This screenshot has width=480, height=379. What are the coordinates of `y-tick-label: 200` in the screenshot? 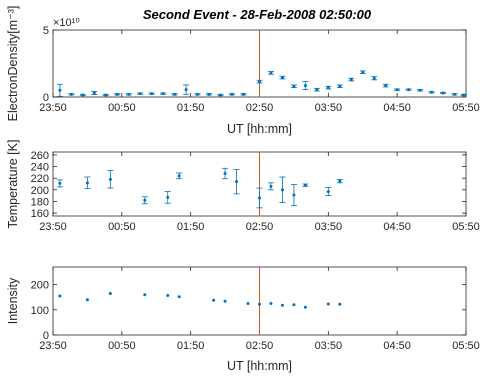 It's located at (40, 286).